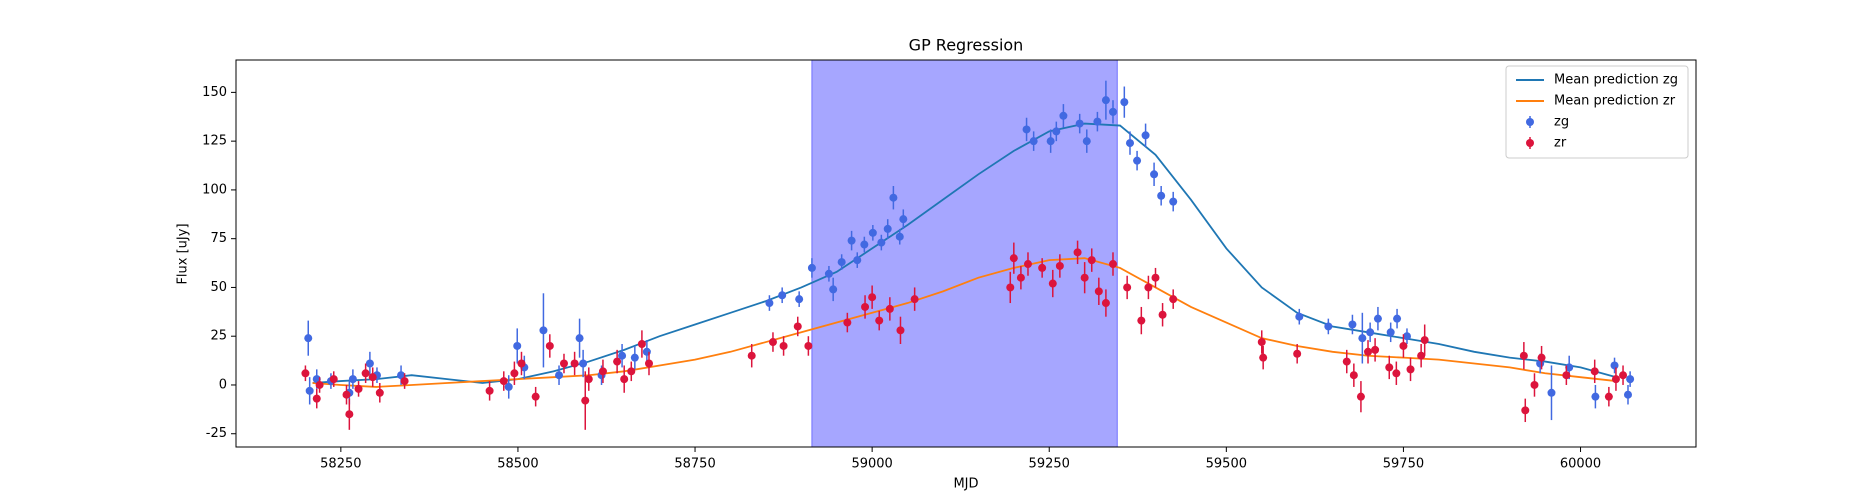  I want to click on legend-box, so click(1597, 112).